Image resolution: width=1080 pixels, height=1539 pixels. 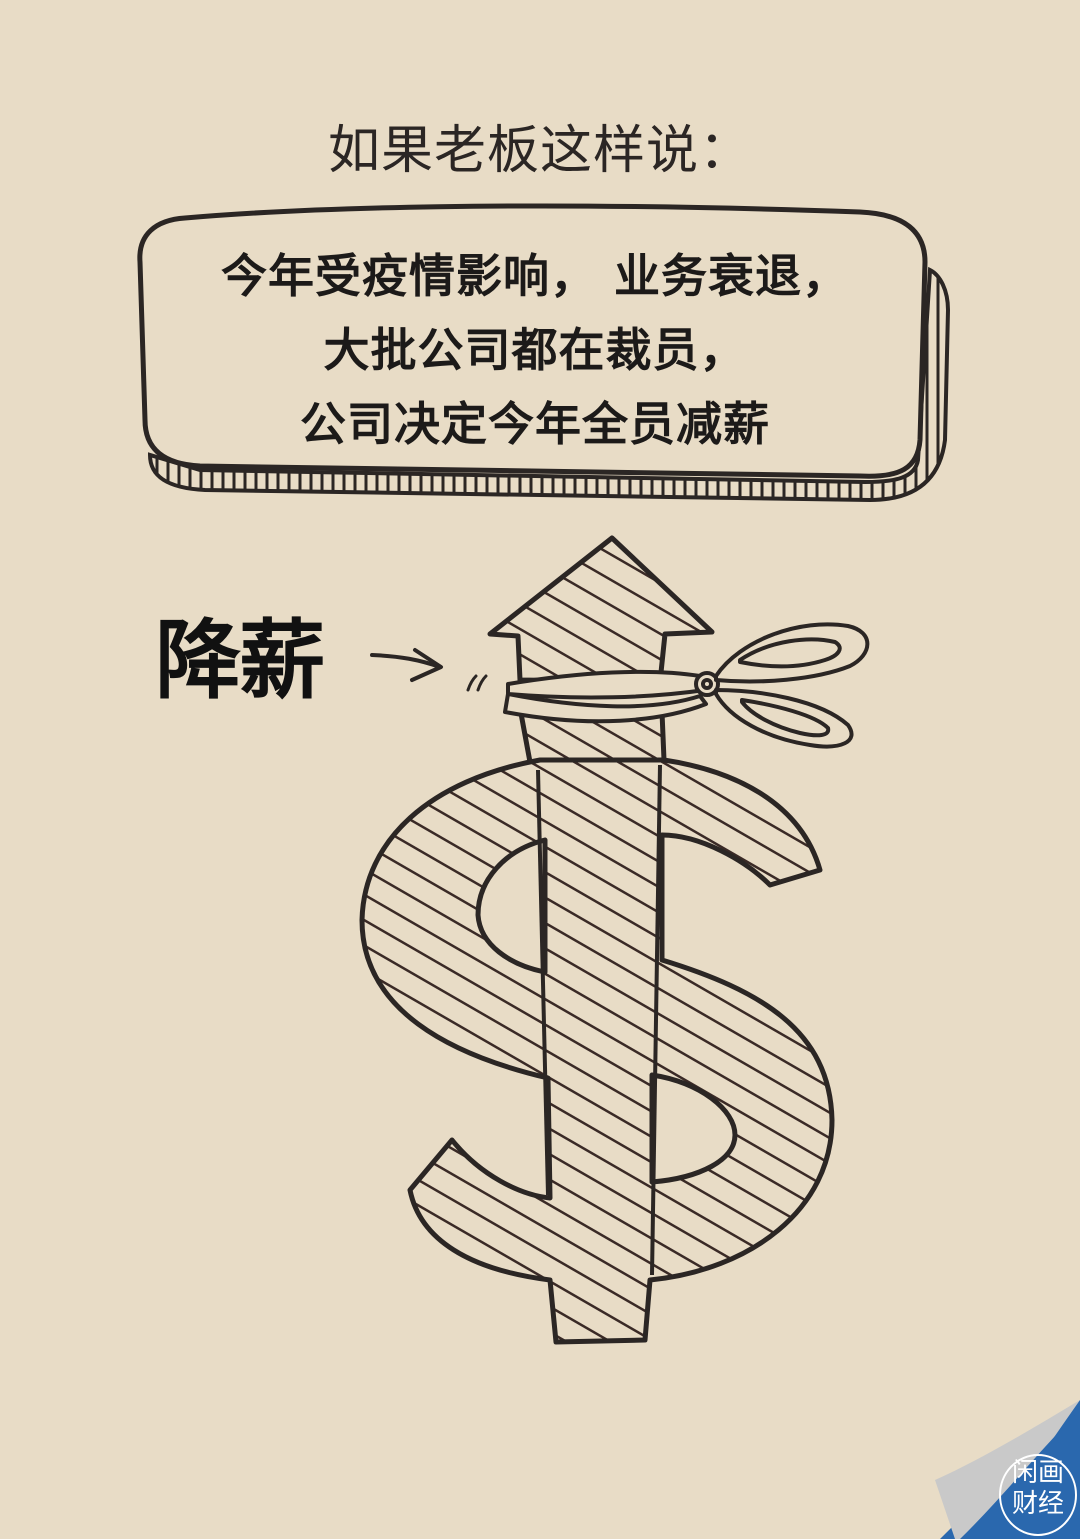 What do you see at coordinates (535, 350) in the screenshot?
I see `bubble-line-2: 大批公司都在裁员，` at bounding box center [535, 350].